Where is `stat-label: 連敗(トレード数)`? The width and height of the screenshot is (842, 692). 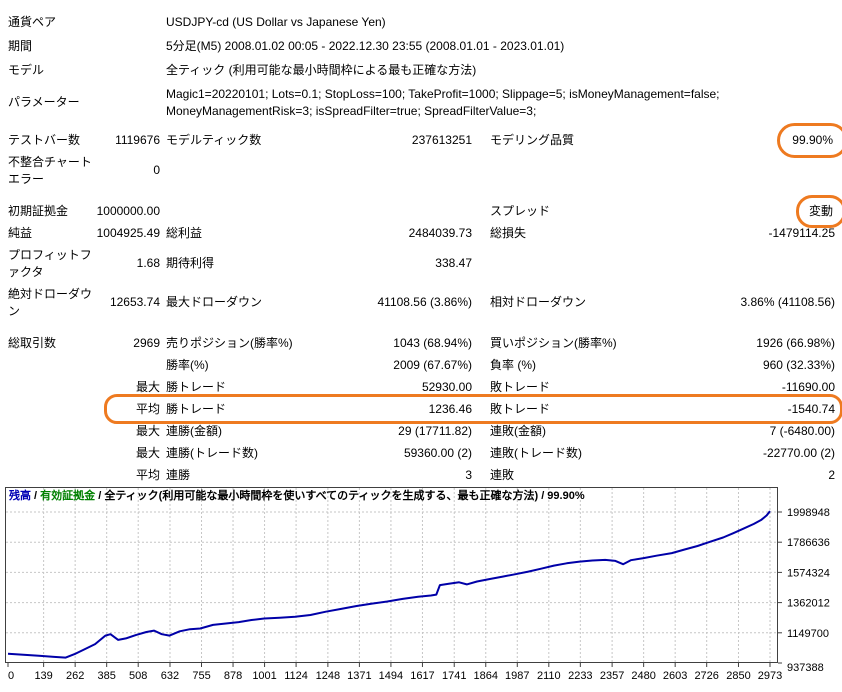 stat-label: 連敗(トレード数) is located at coordinates (536, 452).